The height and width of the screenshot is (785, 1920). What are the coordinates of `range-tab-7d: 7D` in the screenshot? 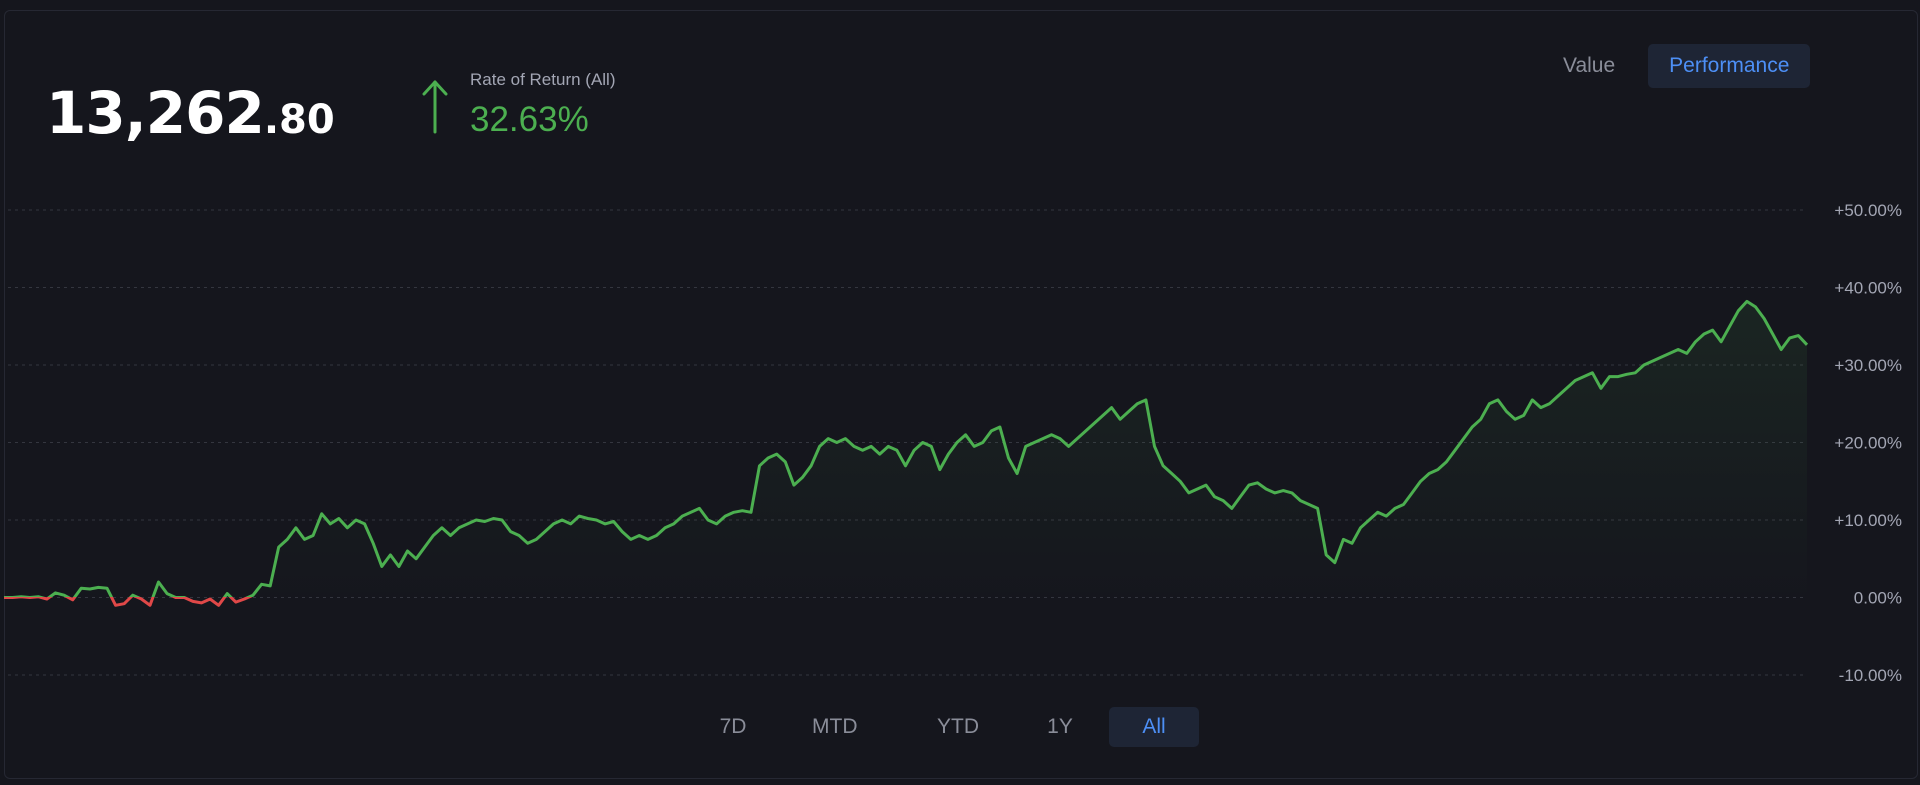 It's located at (733, 726).